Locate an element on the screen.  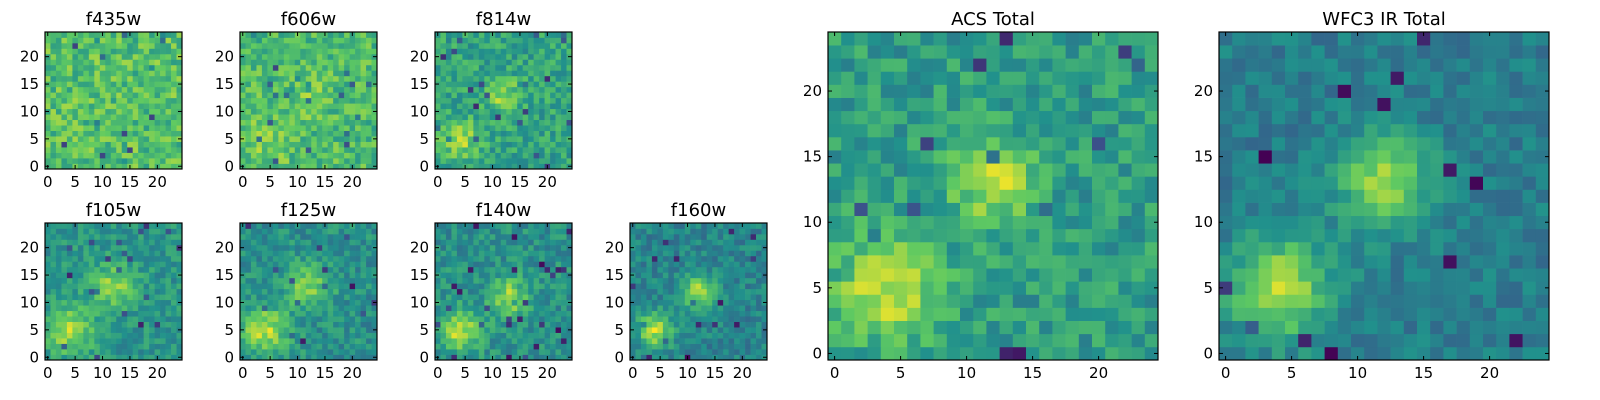
panel-title: f814w is located at coordinates (503, 19).